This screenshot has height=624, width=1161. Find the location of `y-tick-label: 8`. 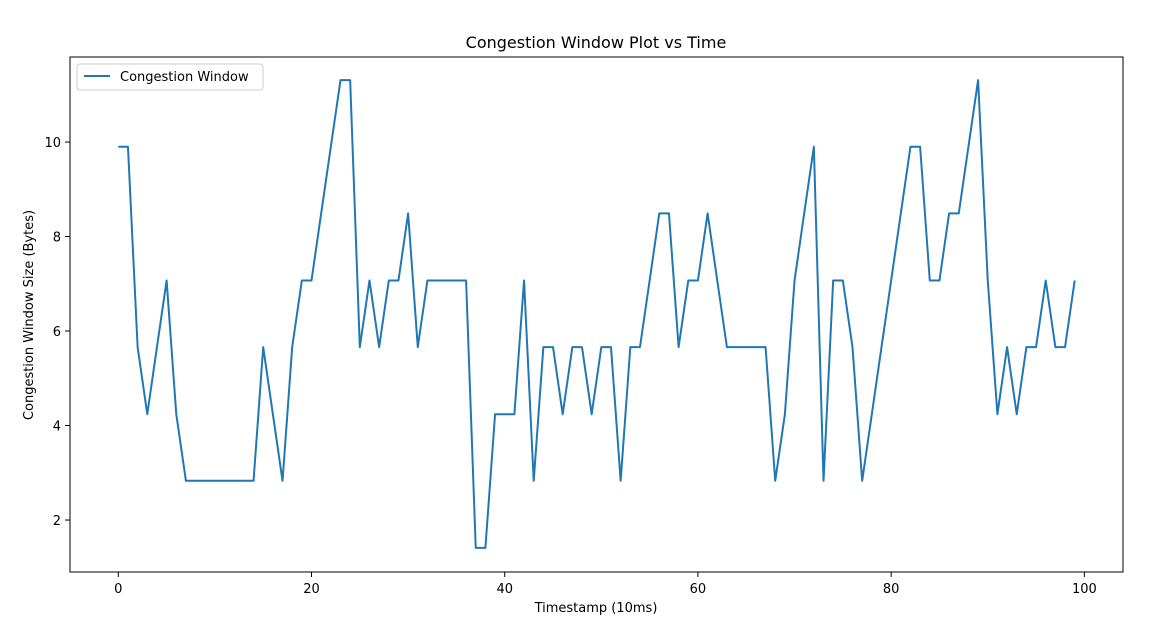

y-tick-label: 8 is located at coordinates (57, 238).